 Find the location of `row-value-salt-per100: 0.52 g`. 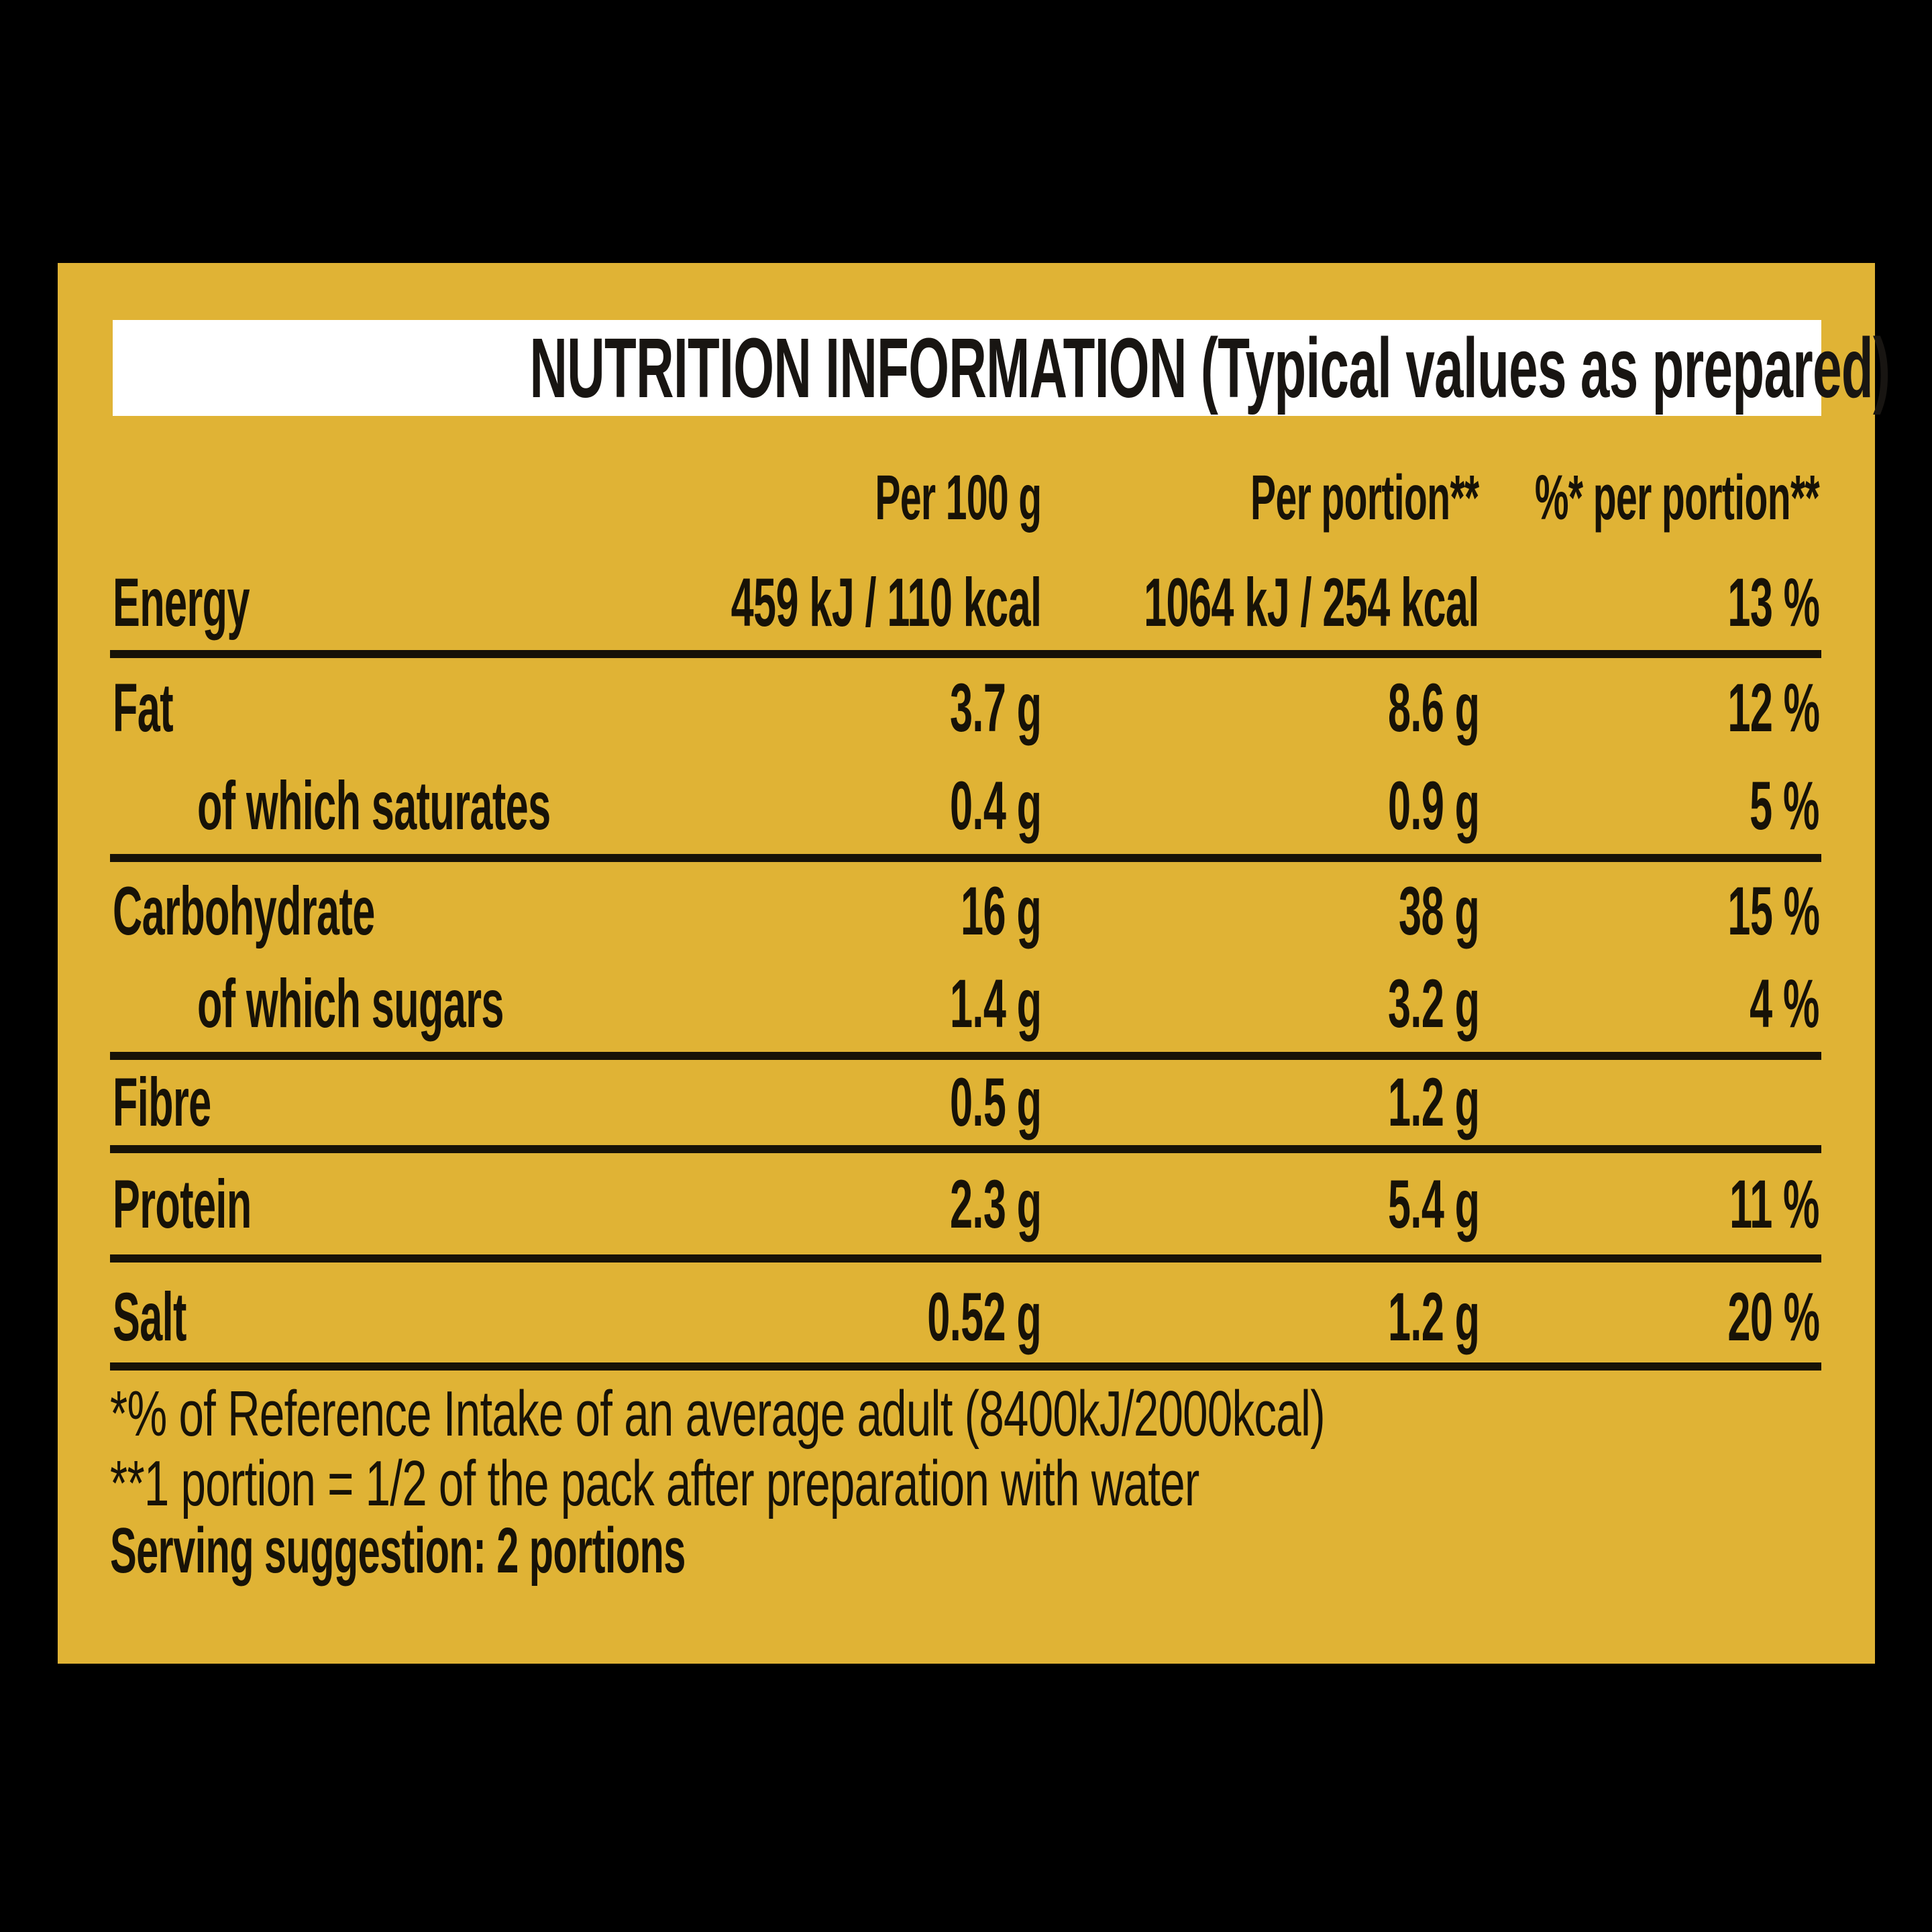

row-value-salt-per100: 0.52 g is located at coordinates (984, 1317).